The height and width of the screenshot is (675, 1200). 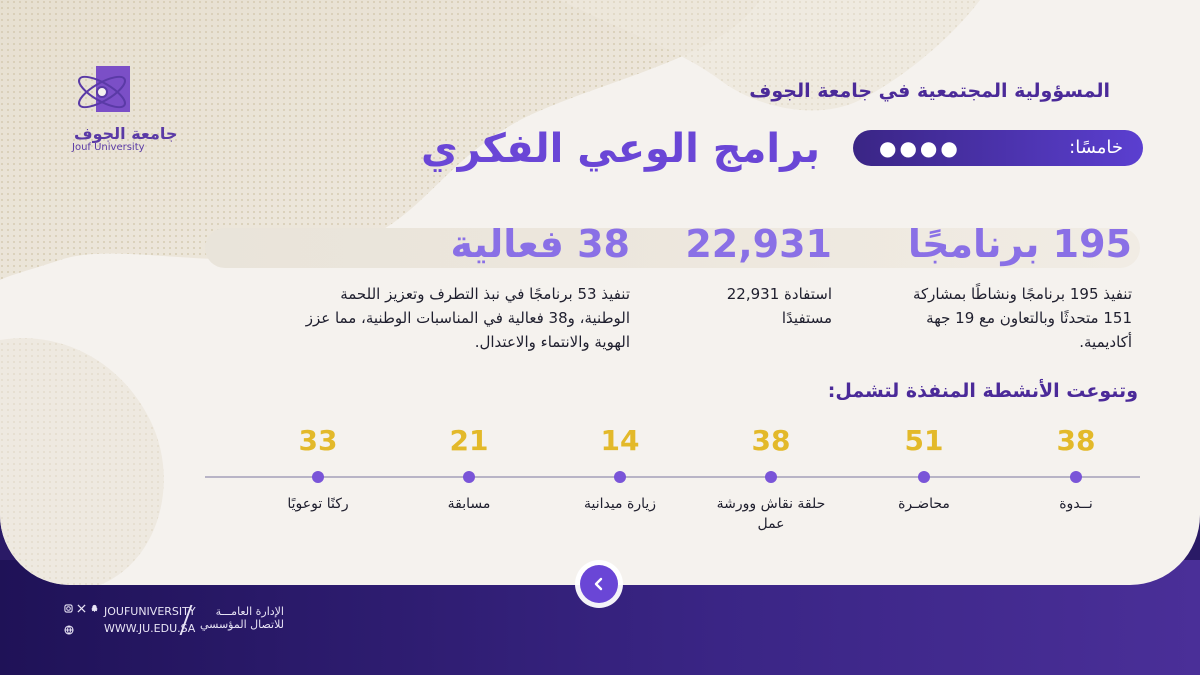 I want to click on footer-department: الإدارة العامـــة للاتصال المؤسسي, so click(x=240, y=618).